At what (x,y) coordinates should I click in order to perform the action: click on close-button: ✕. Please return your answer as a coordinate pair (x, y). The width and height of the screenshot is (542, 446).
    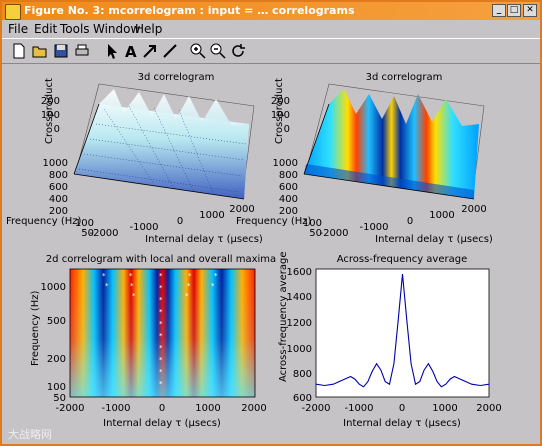
    Looking at the image, I should click on (530, 10).